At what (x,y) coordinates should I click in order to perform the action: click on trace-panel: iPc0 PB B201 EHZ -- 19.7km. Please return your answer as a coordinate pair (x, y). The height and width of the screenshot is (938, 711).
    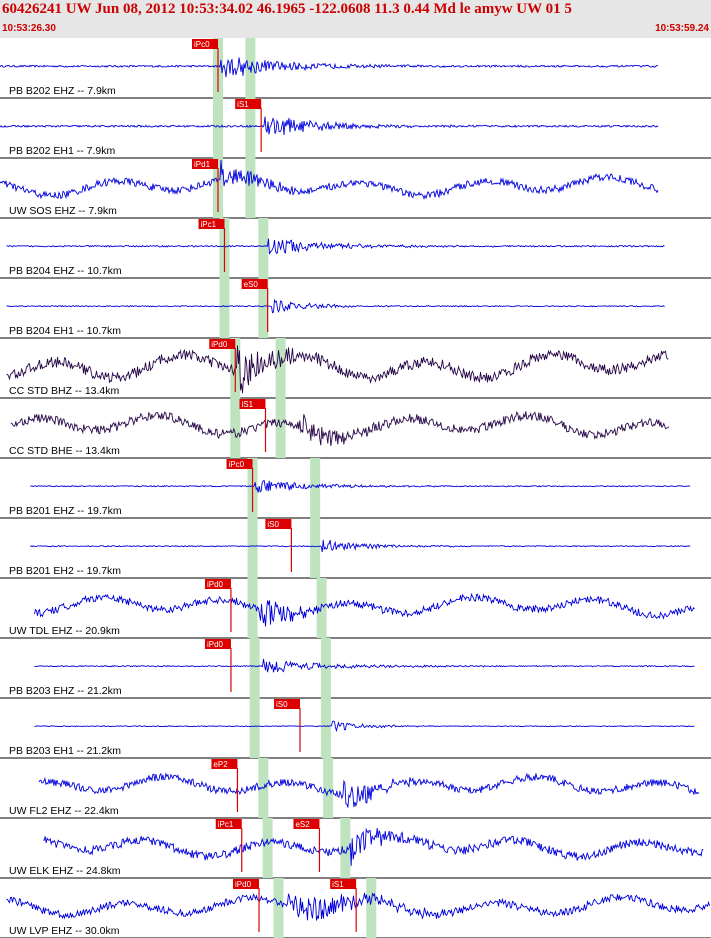
    Looking at the image, I should click on (355, 488).